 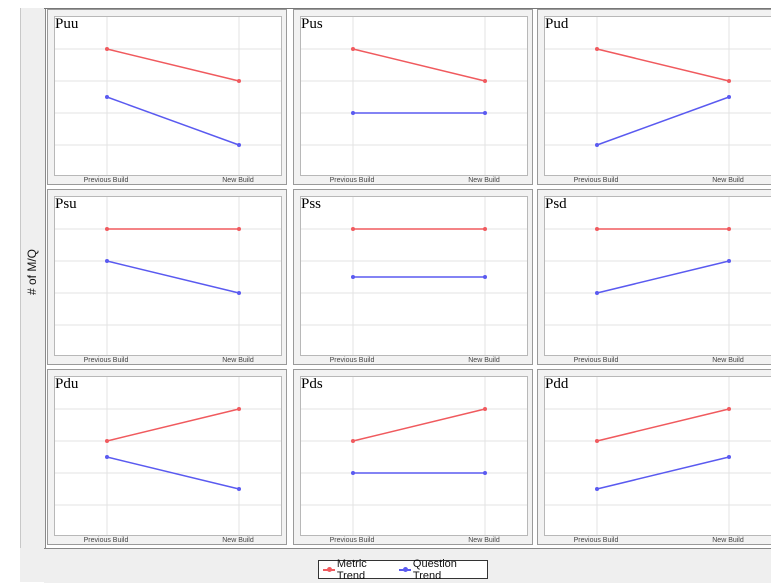 I want to click on legend-item-question: Question Trend, so click(x=443, y=570).